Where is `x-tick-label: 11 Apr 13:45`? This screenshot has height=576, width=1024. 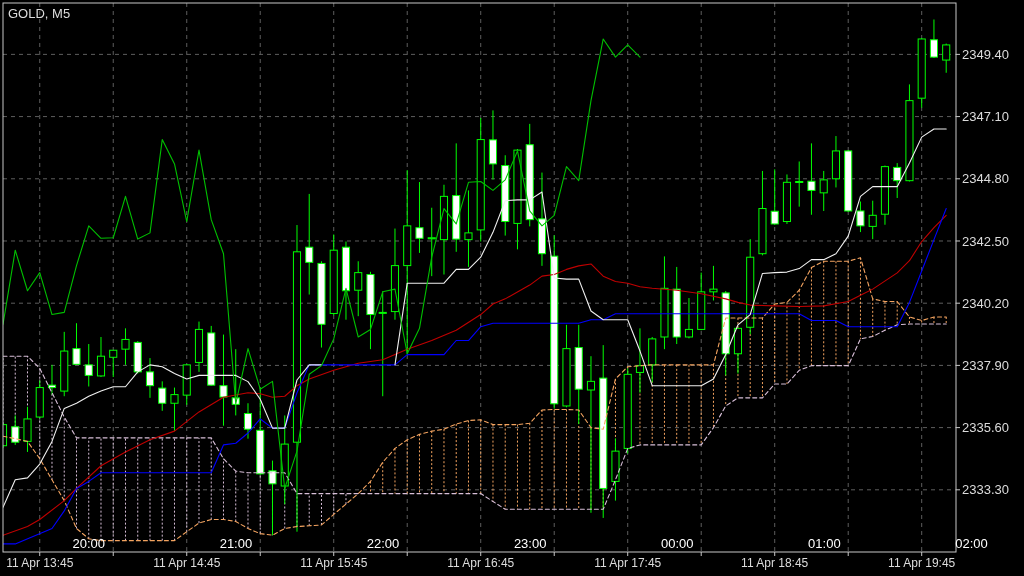 x-tick-label: 11 Apr 13:45 is located at coordinates (40, 563).